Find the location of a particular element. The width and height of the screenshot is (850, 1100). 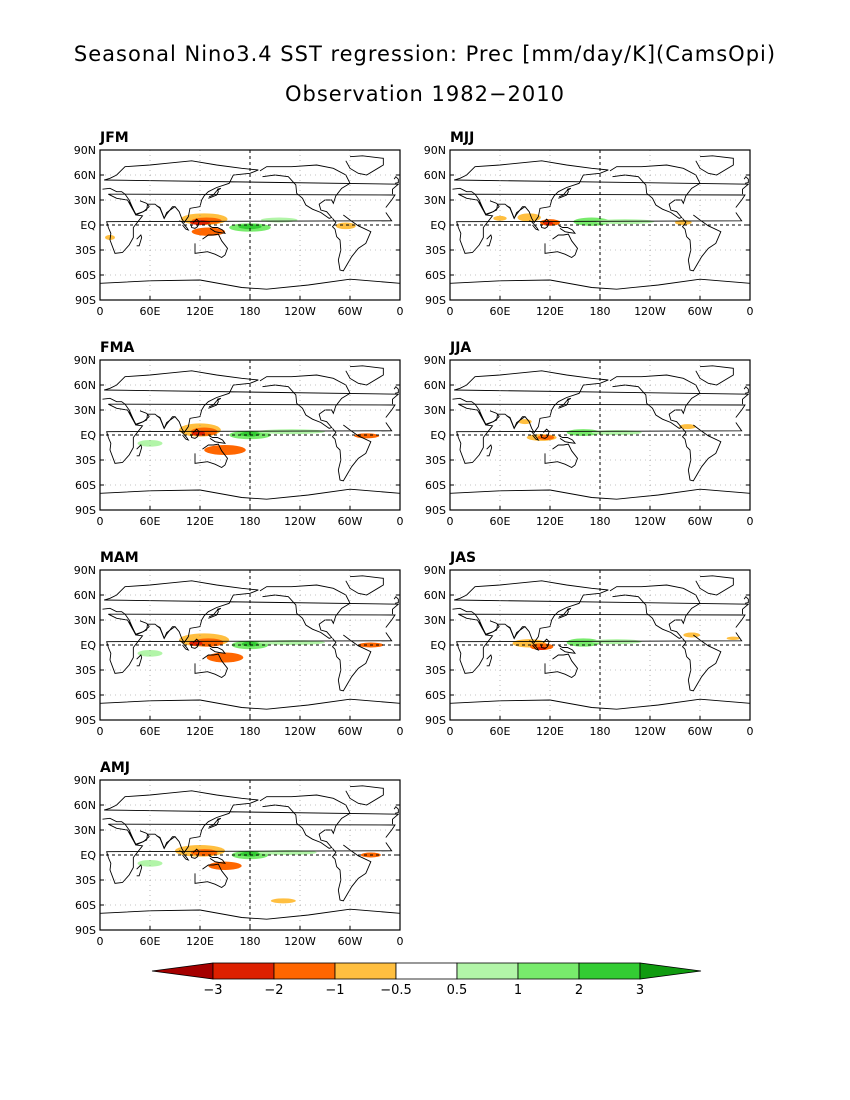

panel-label: MJJ is located at coordinates (462, 138).